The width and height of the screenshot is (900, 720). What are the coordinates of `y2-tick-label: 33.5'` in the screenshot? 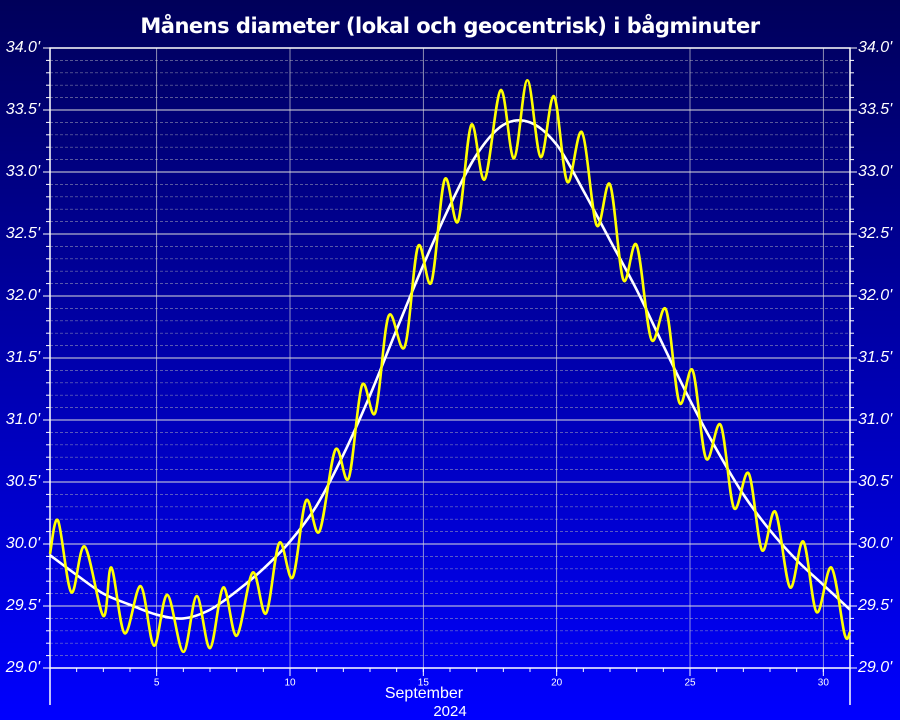 It's located at (875, 109).